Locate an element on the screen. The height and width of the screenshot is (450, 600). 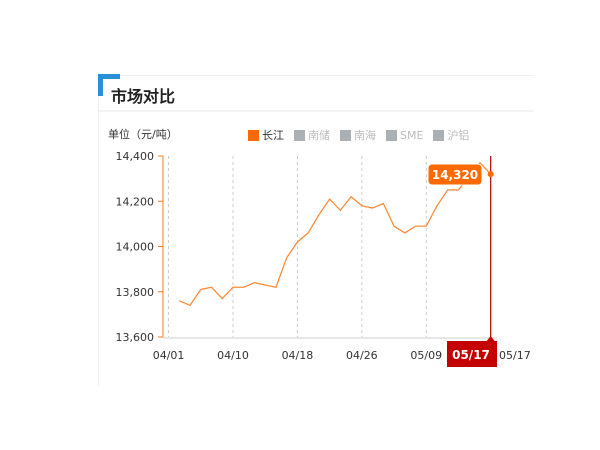
legend: 长江 南储 南海 SME 沪铝 is located at coordinates (358, 135).